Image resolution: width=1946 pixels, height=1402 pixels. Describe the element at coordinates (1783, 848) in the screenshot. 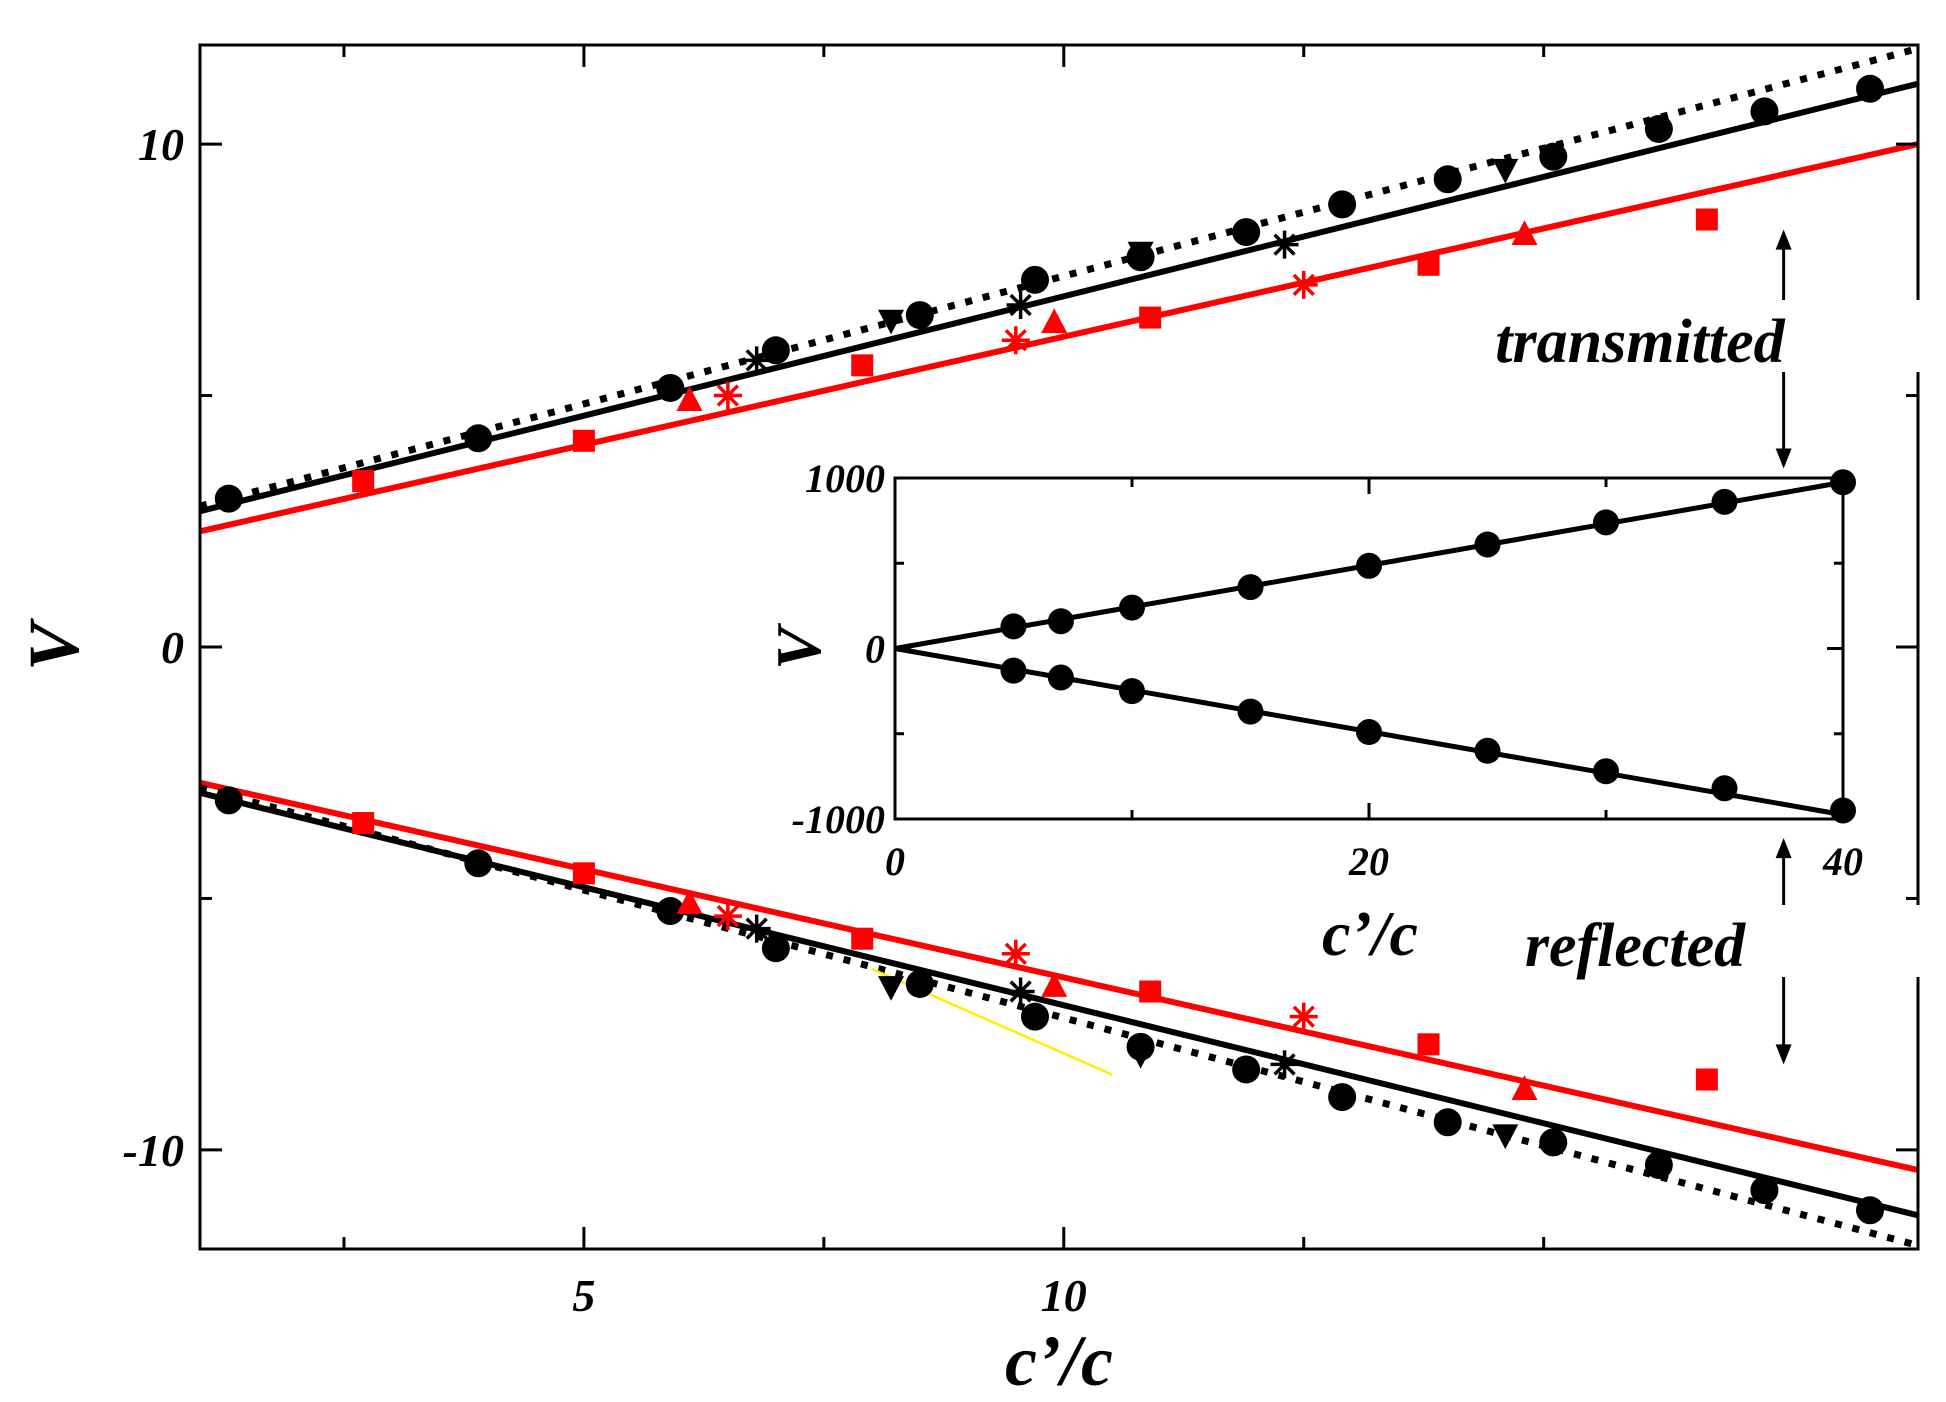

I see `reflected-arrow-head-top` at that location.